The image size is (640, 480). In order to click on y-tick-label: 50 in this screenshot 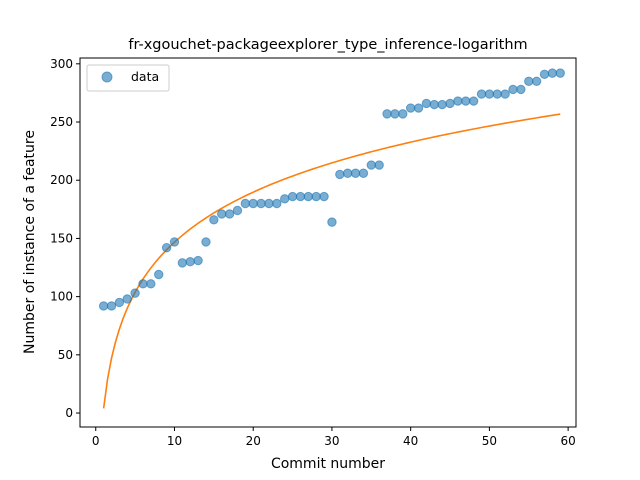, I will do `click(65, 355)`.